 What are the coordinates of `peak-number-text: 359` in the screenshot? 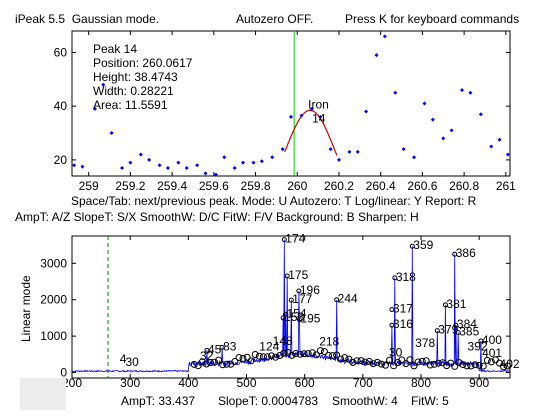 It's located at (423, 245).